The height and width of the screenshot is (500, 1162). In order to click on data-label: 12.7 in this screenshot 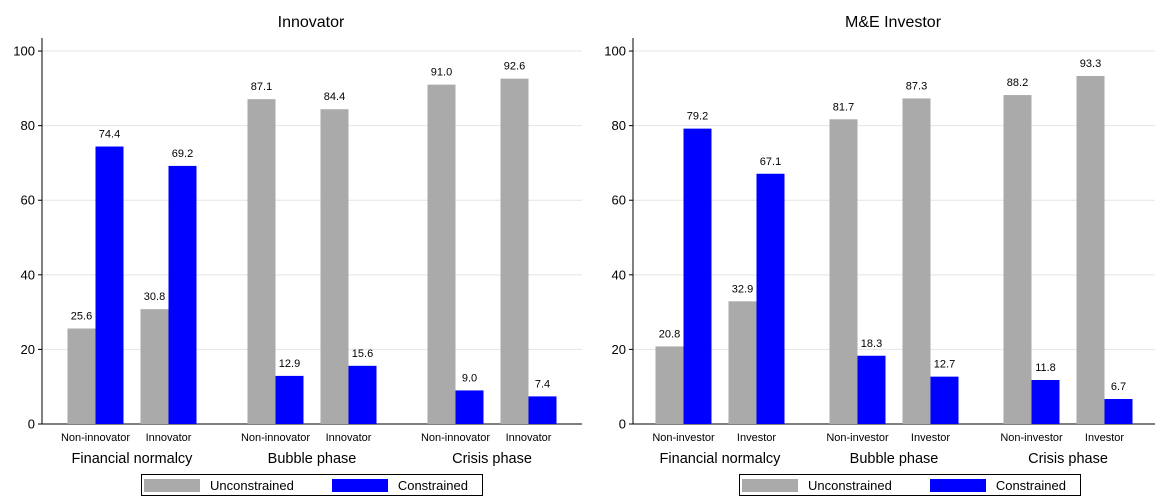, I will do `click(944, 365)`.